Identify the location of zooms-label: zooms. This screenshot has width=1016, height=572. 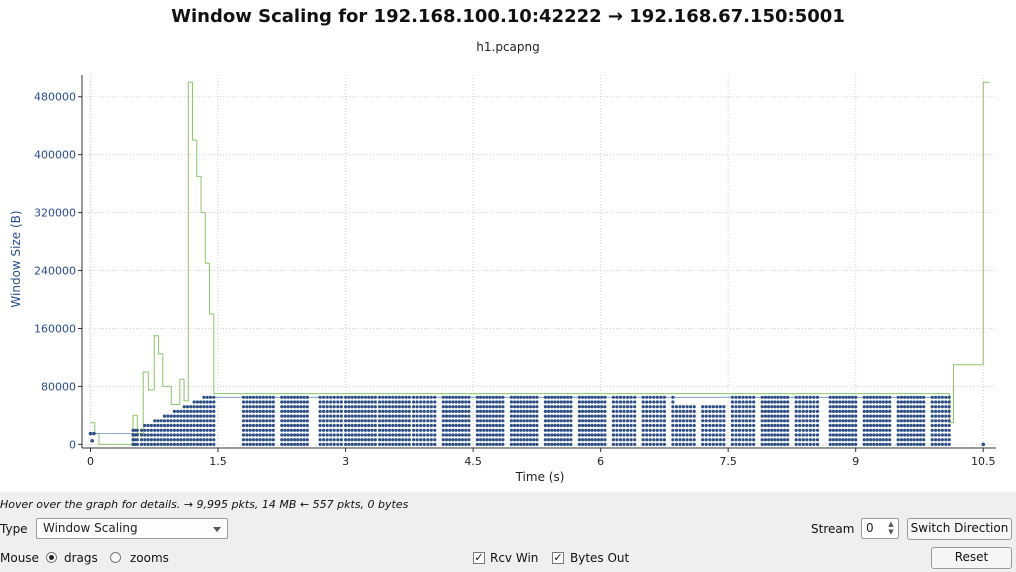
(149, 558).